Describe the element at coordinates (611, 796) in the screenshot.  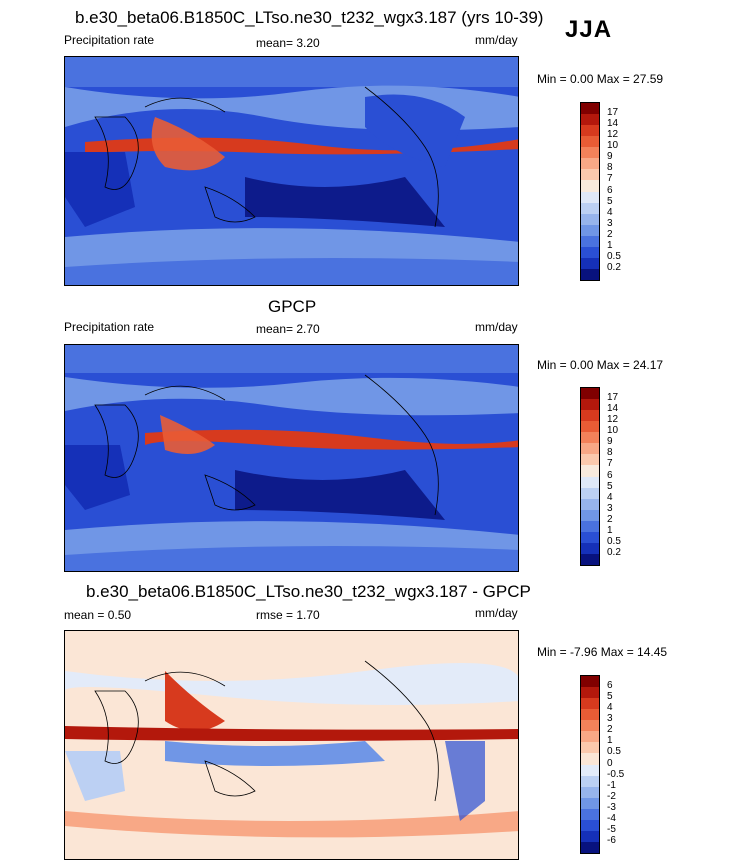
I see `colorbar-tick-label: -2` at that location.